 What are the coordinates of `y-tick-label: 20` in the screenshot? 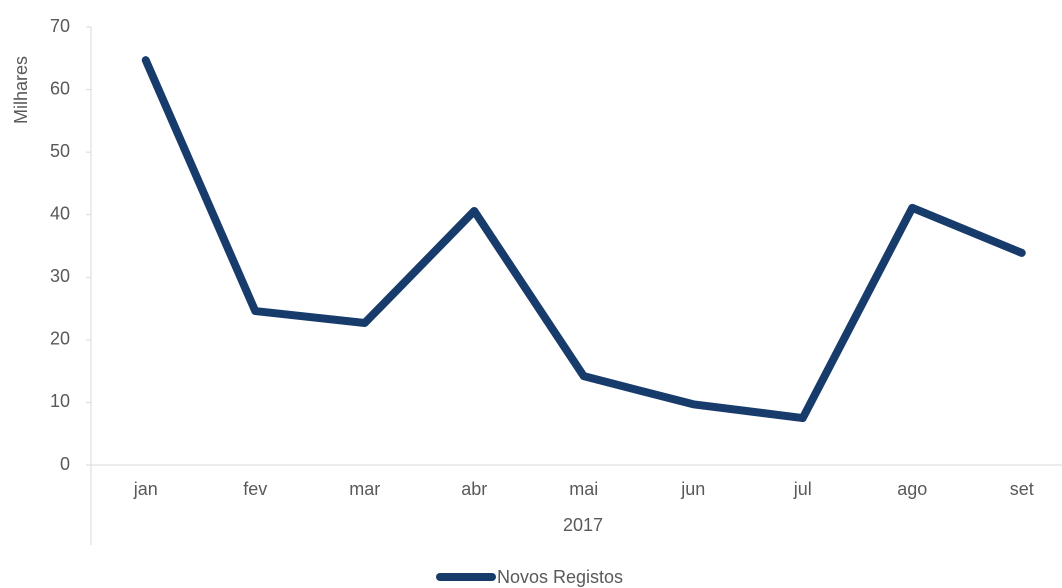 It's located at (60, 339).